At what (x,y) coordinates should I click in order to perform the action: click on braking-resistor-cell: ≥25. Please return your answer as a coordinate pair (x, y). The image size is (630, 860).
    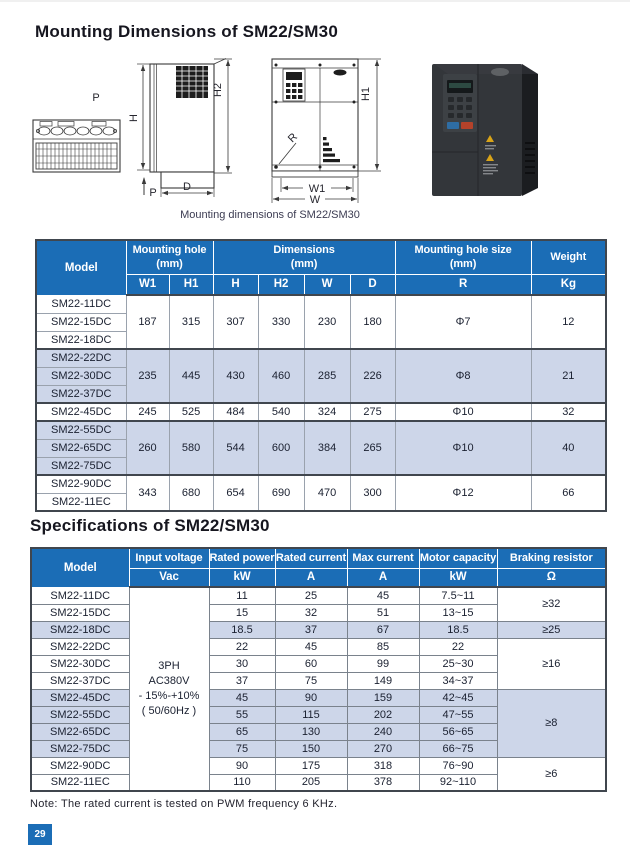
    Looking at the image, I should click on (551, 629).